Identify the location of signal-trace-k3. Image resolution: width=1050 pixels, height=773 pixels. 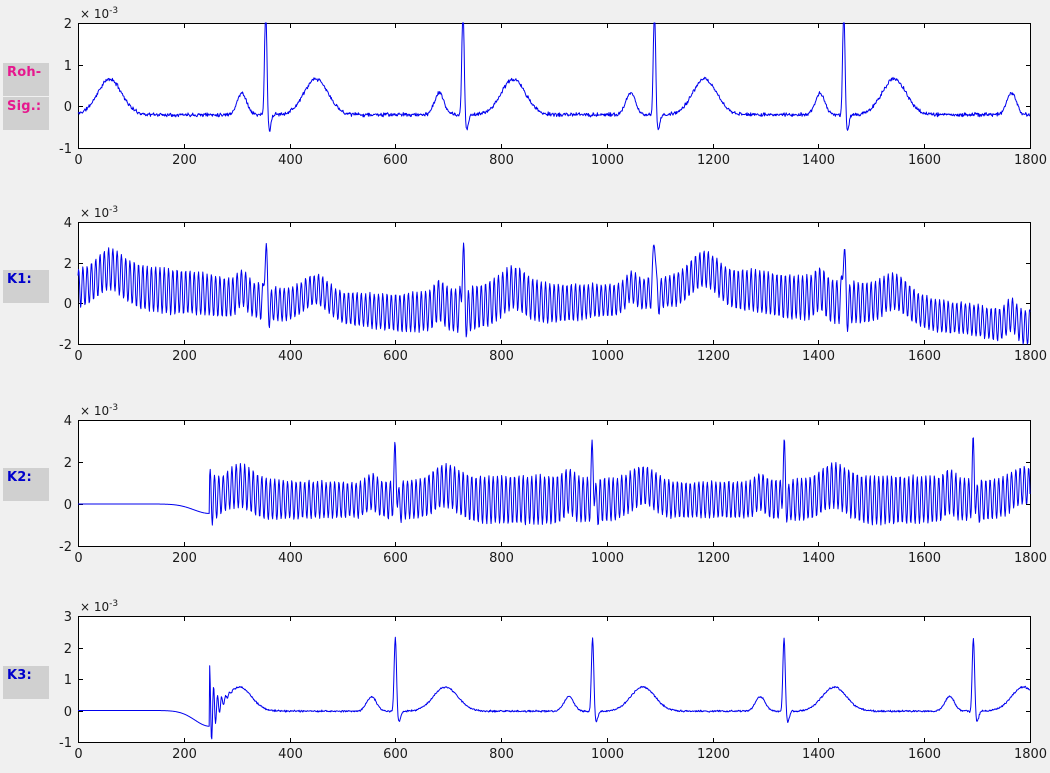
(554, 688).